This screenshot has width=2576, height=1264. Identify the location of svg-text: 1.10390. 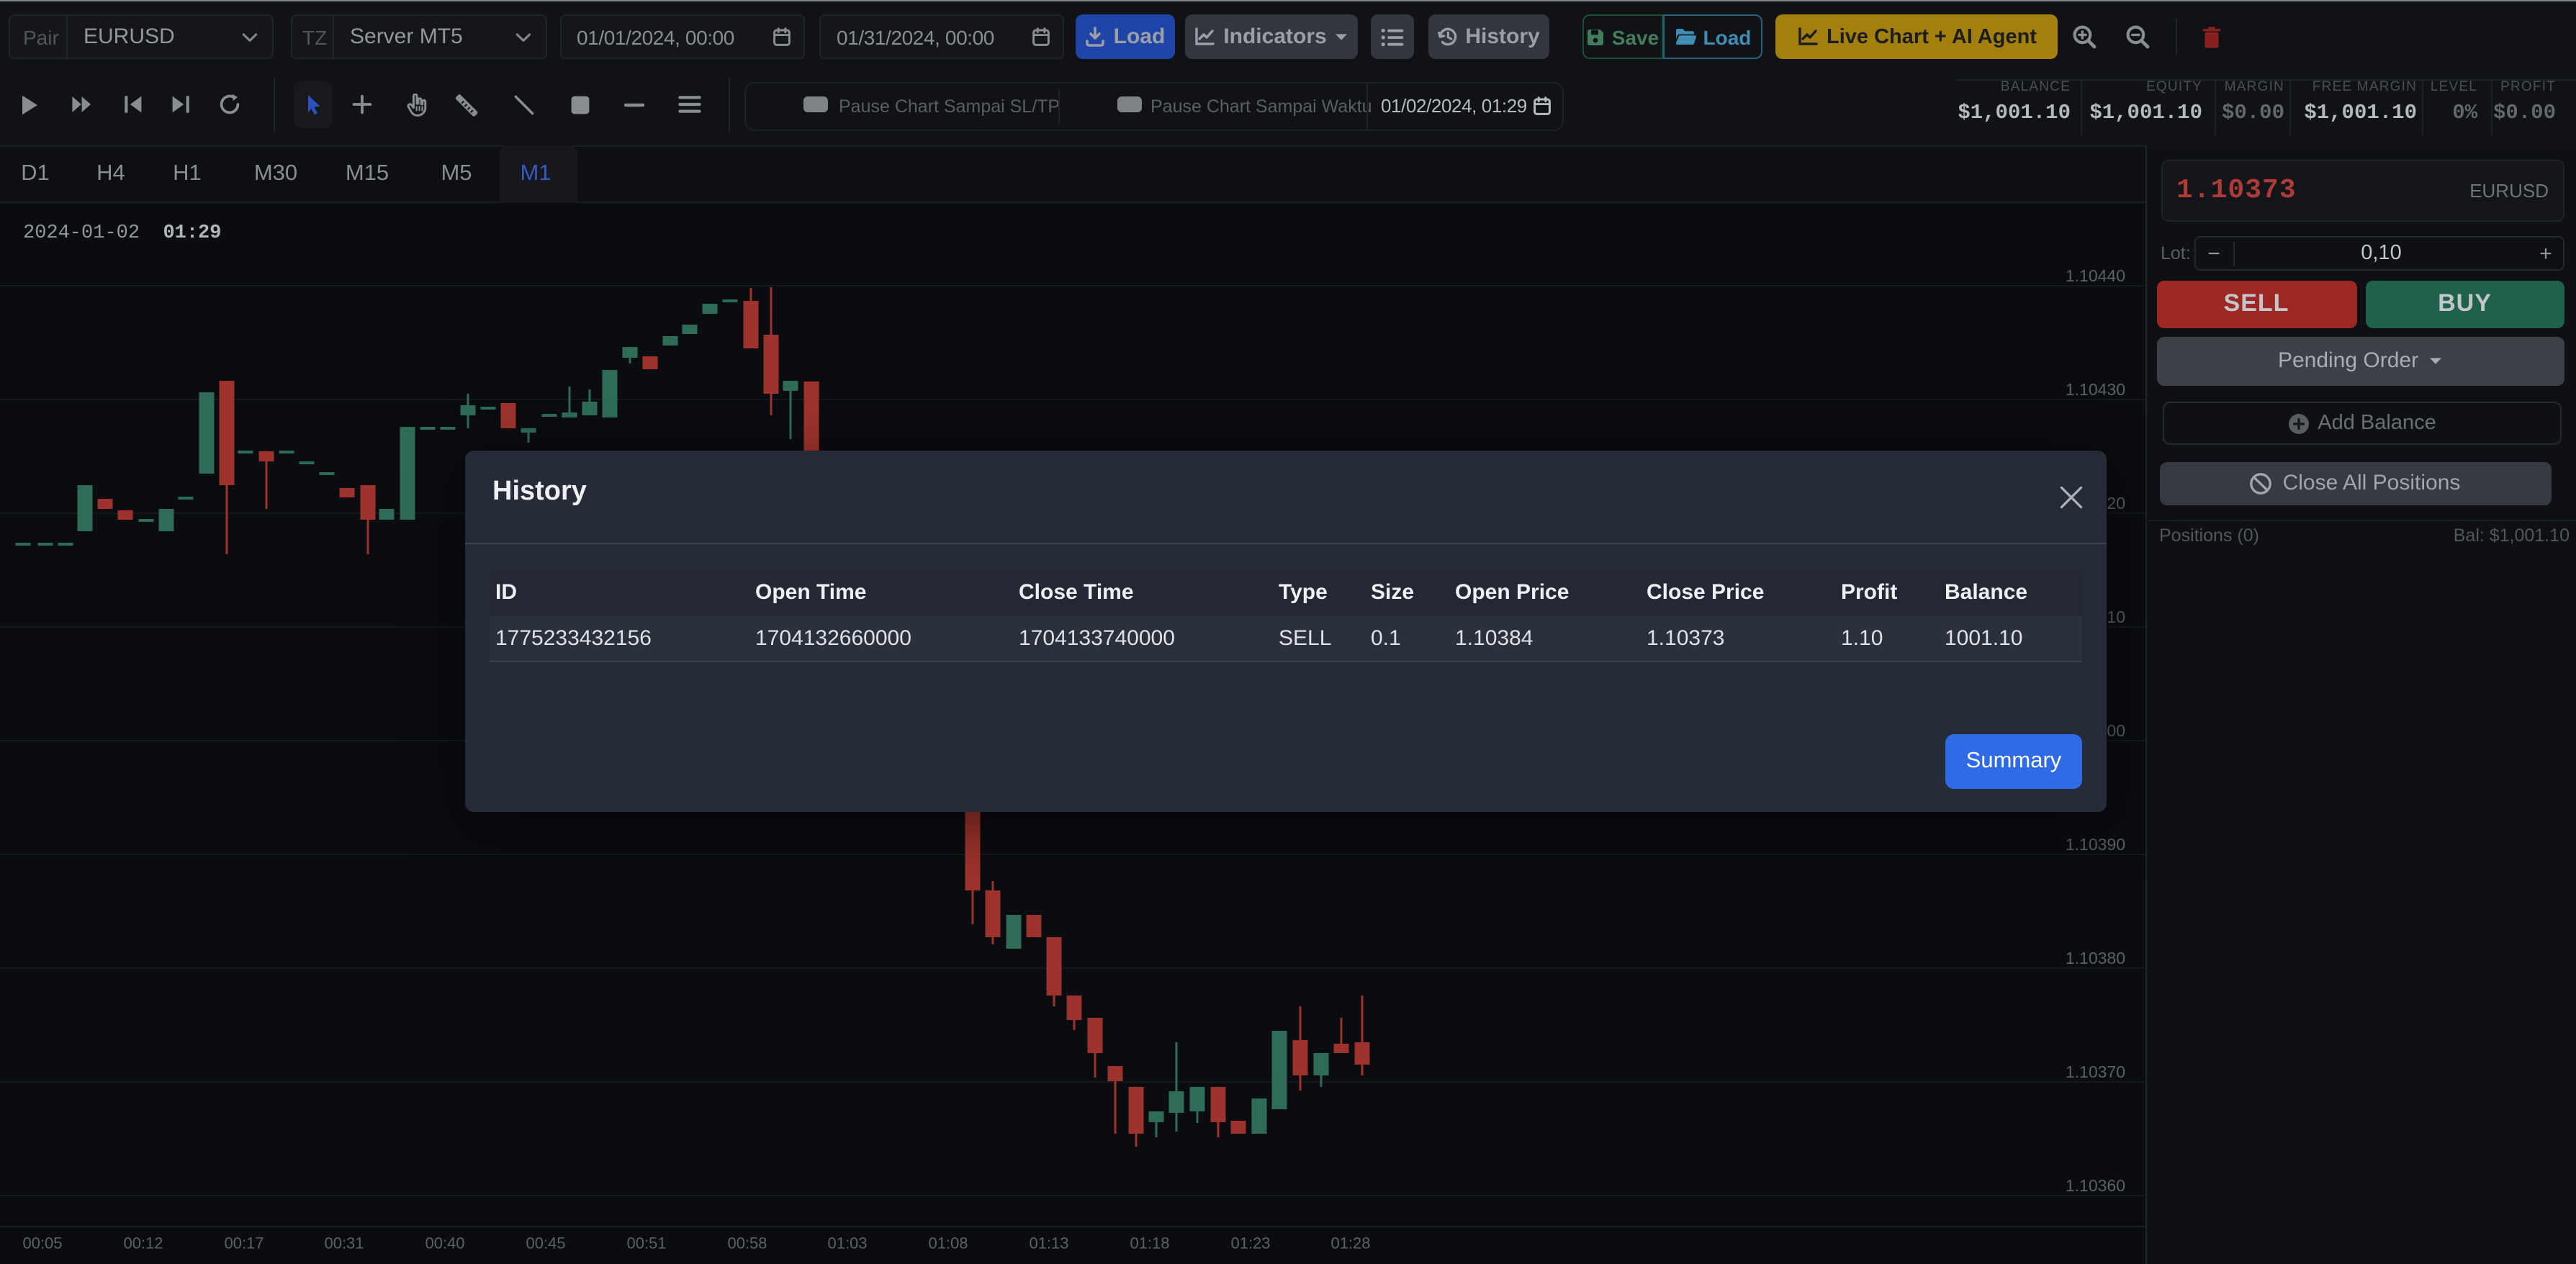
(2095, 845).